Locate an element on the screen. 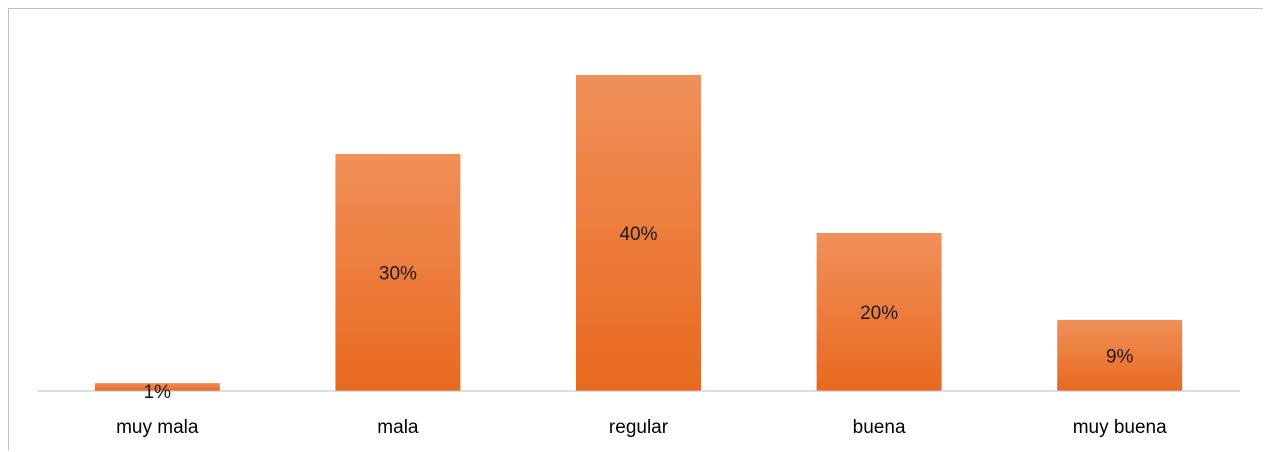  x-tick-label: muy buena is located at coordinates (1120, 427).